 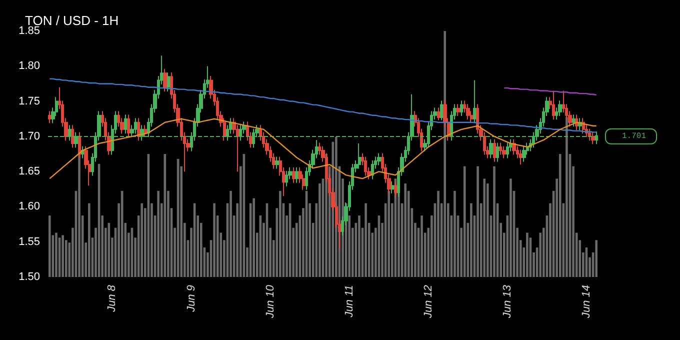 What do you see at coordinates (507, 302) in the screenshot?
I see `x-tick-label: Jun 13` at bounding box center [507, 302].